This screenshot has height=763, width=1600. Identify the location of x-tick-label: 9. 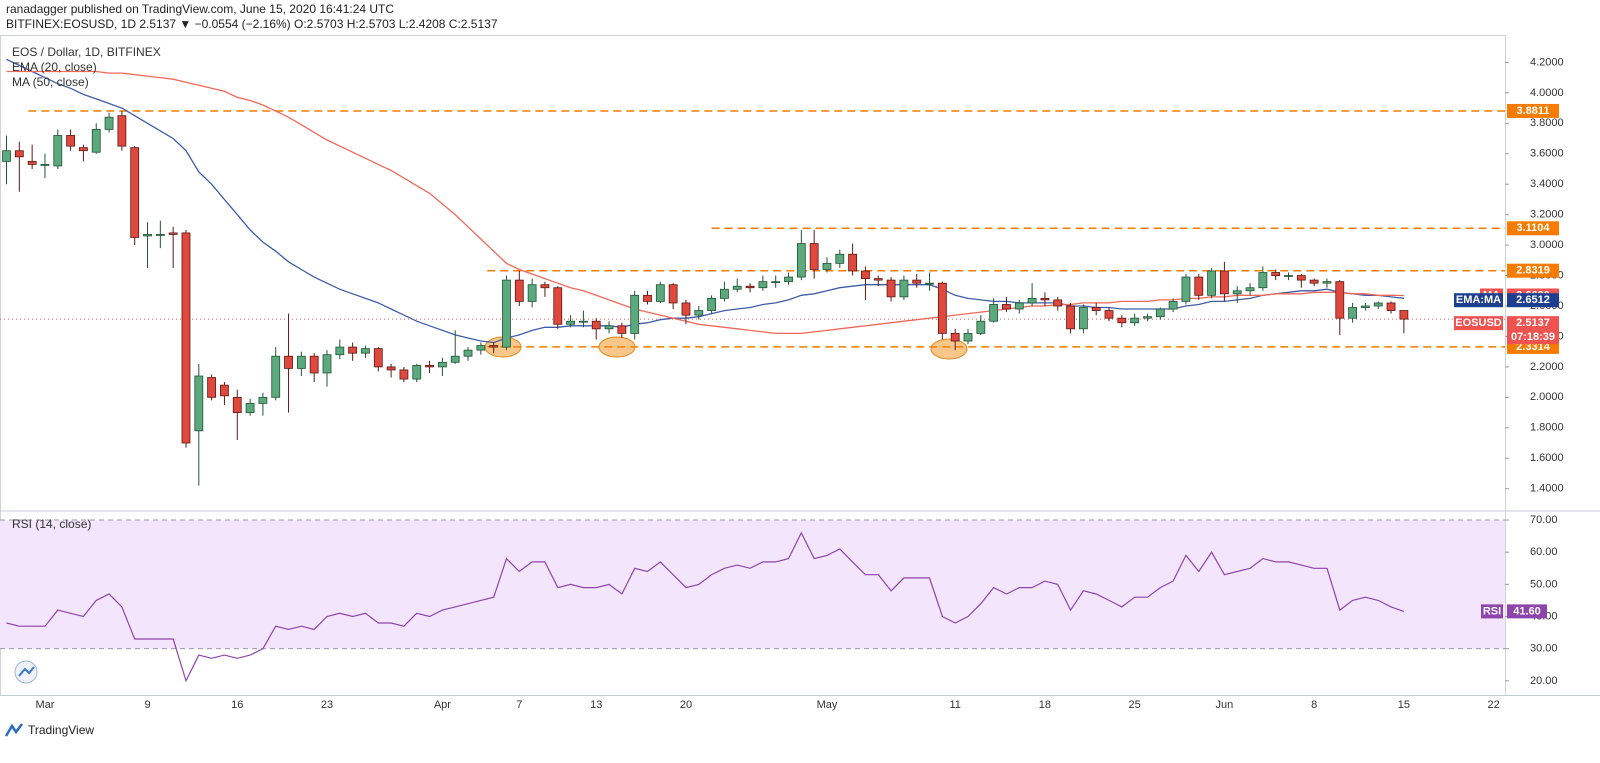
(147, 705).